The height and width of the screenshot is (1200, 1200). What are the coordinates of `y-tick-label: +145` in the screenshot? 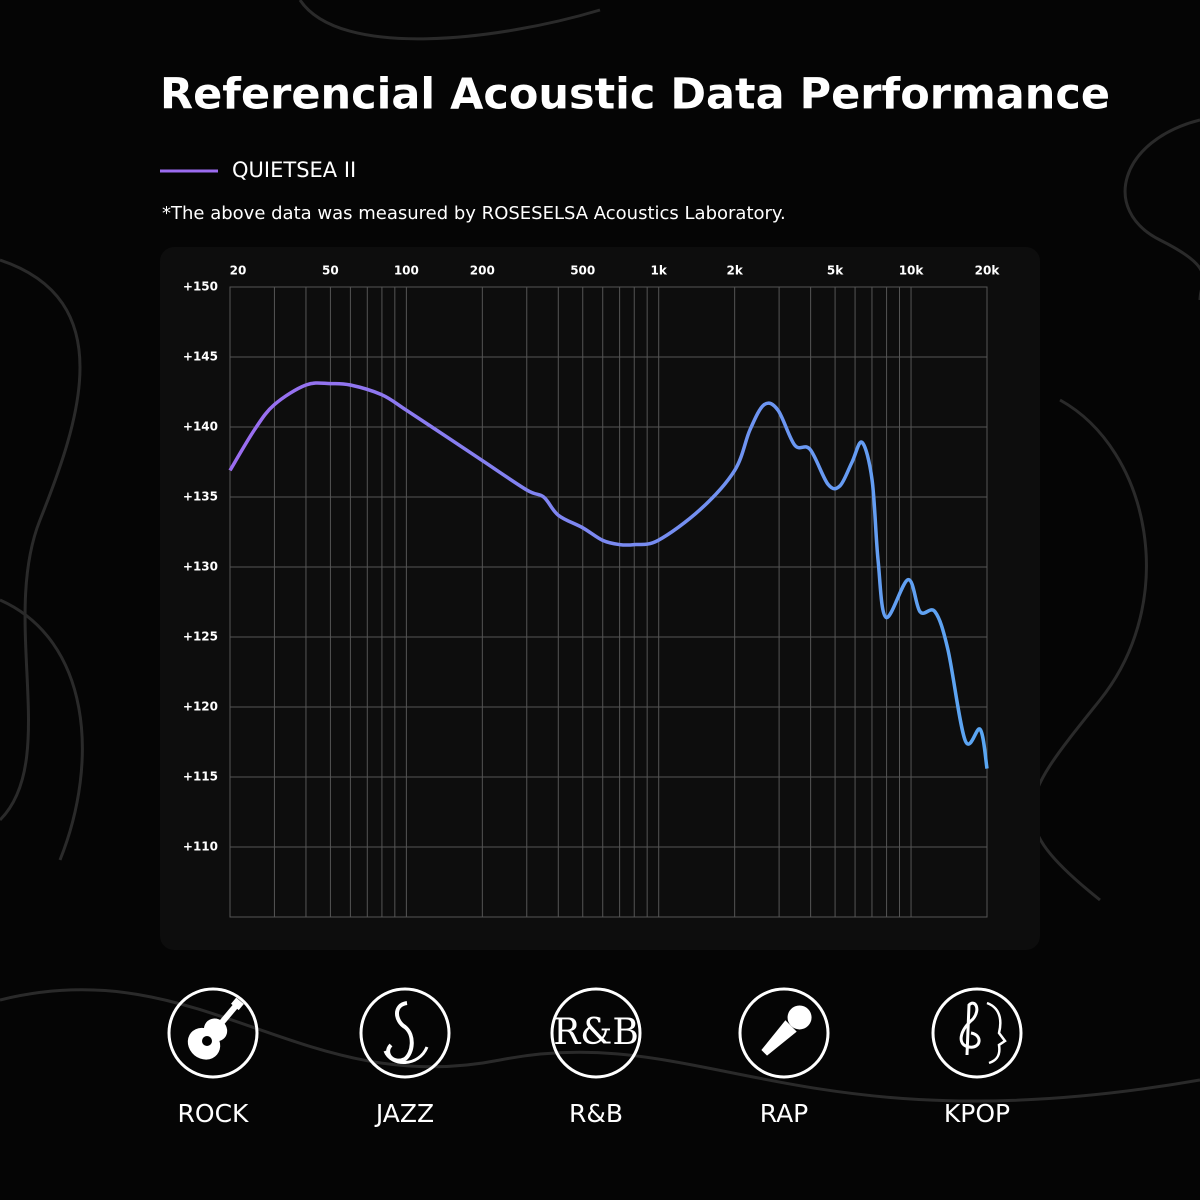 It's located at (200, 357).